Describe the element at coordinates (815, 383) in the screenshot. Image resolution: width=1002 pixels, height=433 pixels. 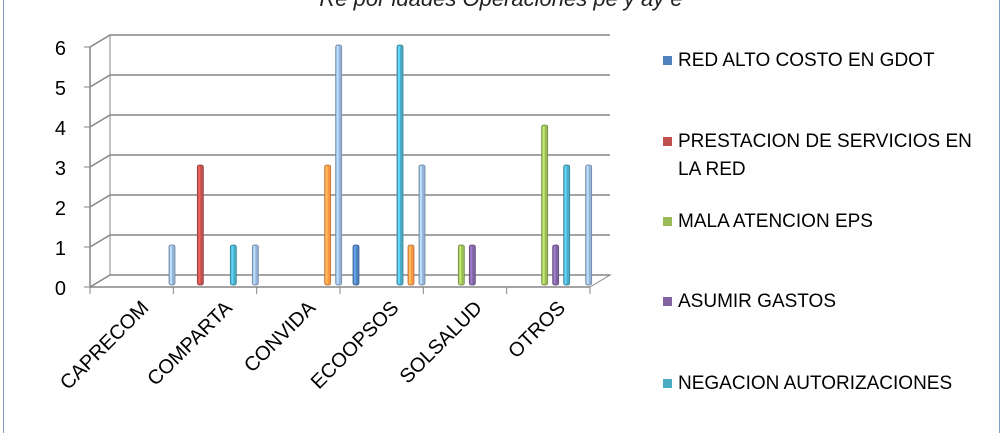
I see `legend-label: NEGACION AUTORIZACIONES` at that location.